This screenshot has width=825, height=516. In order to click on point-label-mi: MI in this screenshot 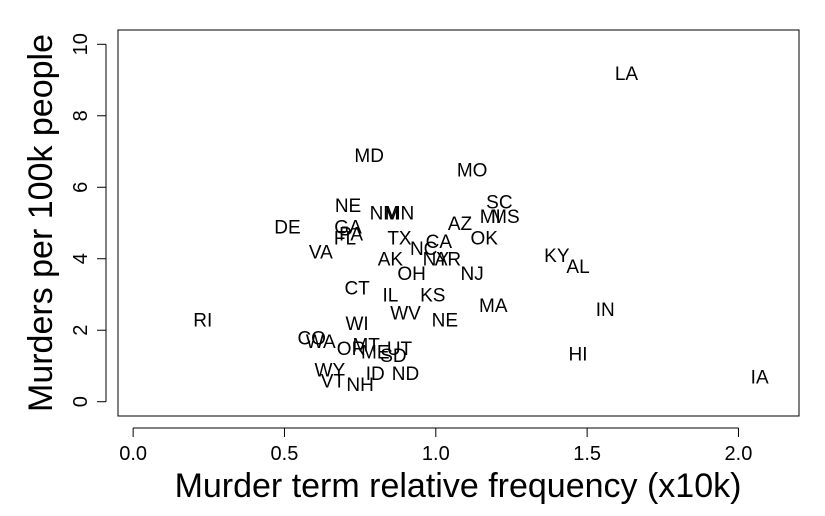, I will do `click(490, 217)`.